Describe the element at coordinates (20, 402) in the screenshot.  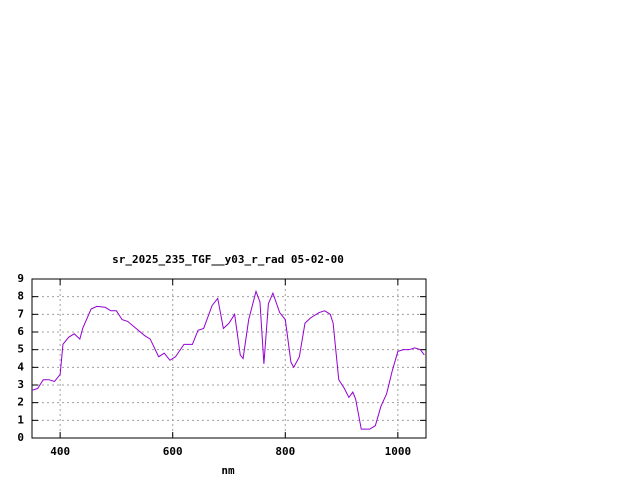
I see `y-tick-label: 2` at that location.